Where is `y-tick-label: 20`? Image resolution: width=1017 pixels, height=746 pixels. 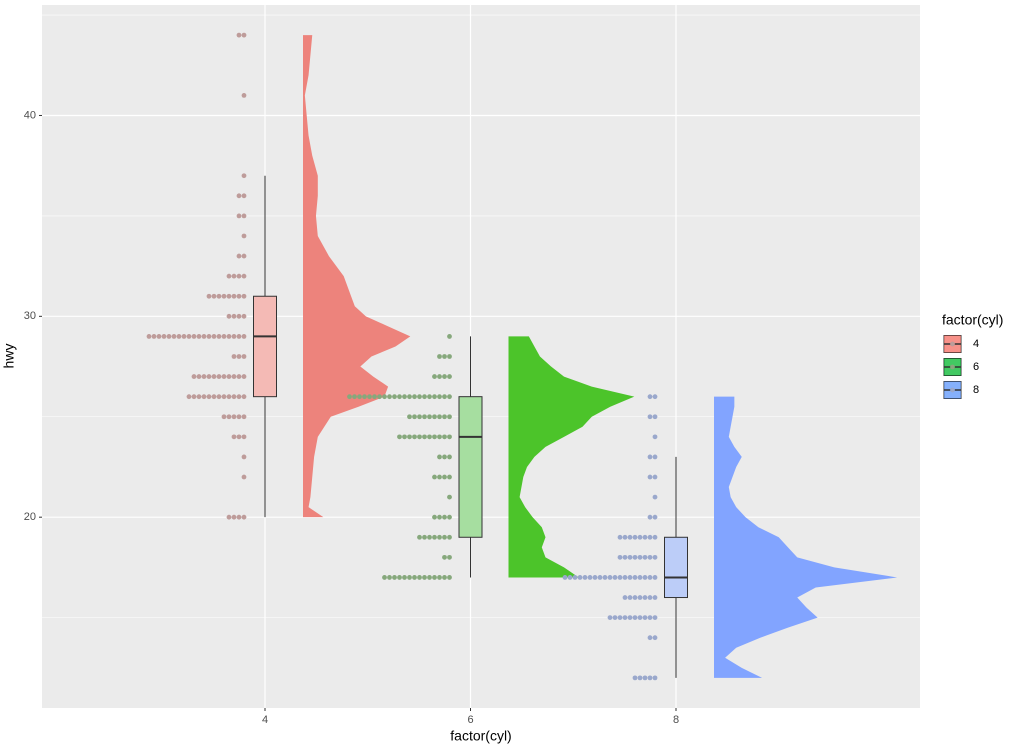 y-tick-label: 20 is located at coordinates (30, 517).